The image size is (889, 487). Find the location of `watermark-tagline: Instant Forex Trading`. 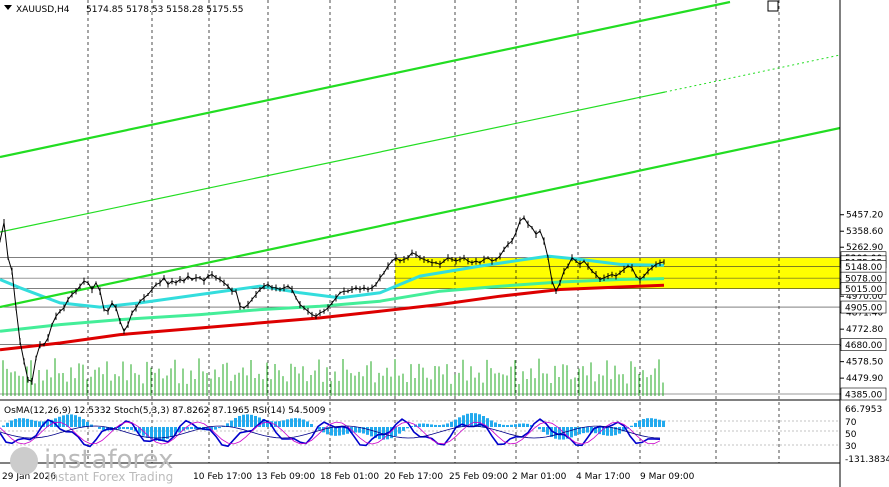

watermark-tagline: Instant Forex Trading is located at coordinates (110, 477).